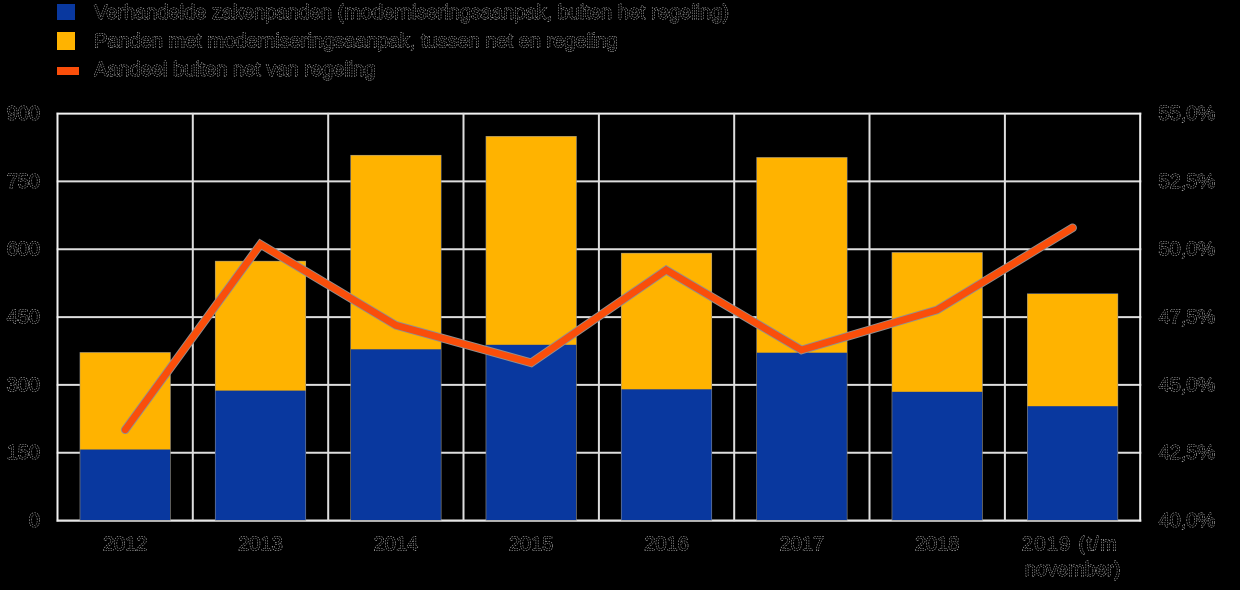  Describe the element at coordinates (1187, 521) in the screenshot. I see `svg-text: 40,0%` at that location.